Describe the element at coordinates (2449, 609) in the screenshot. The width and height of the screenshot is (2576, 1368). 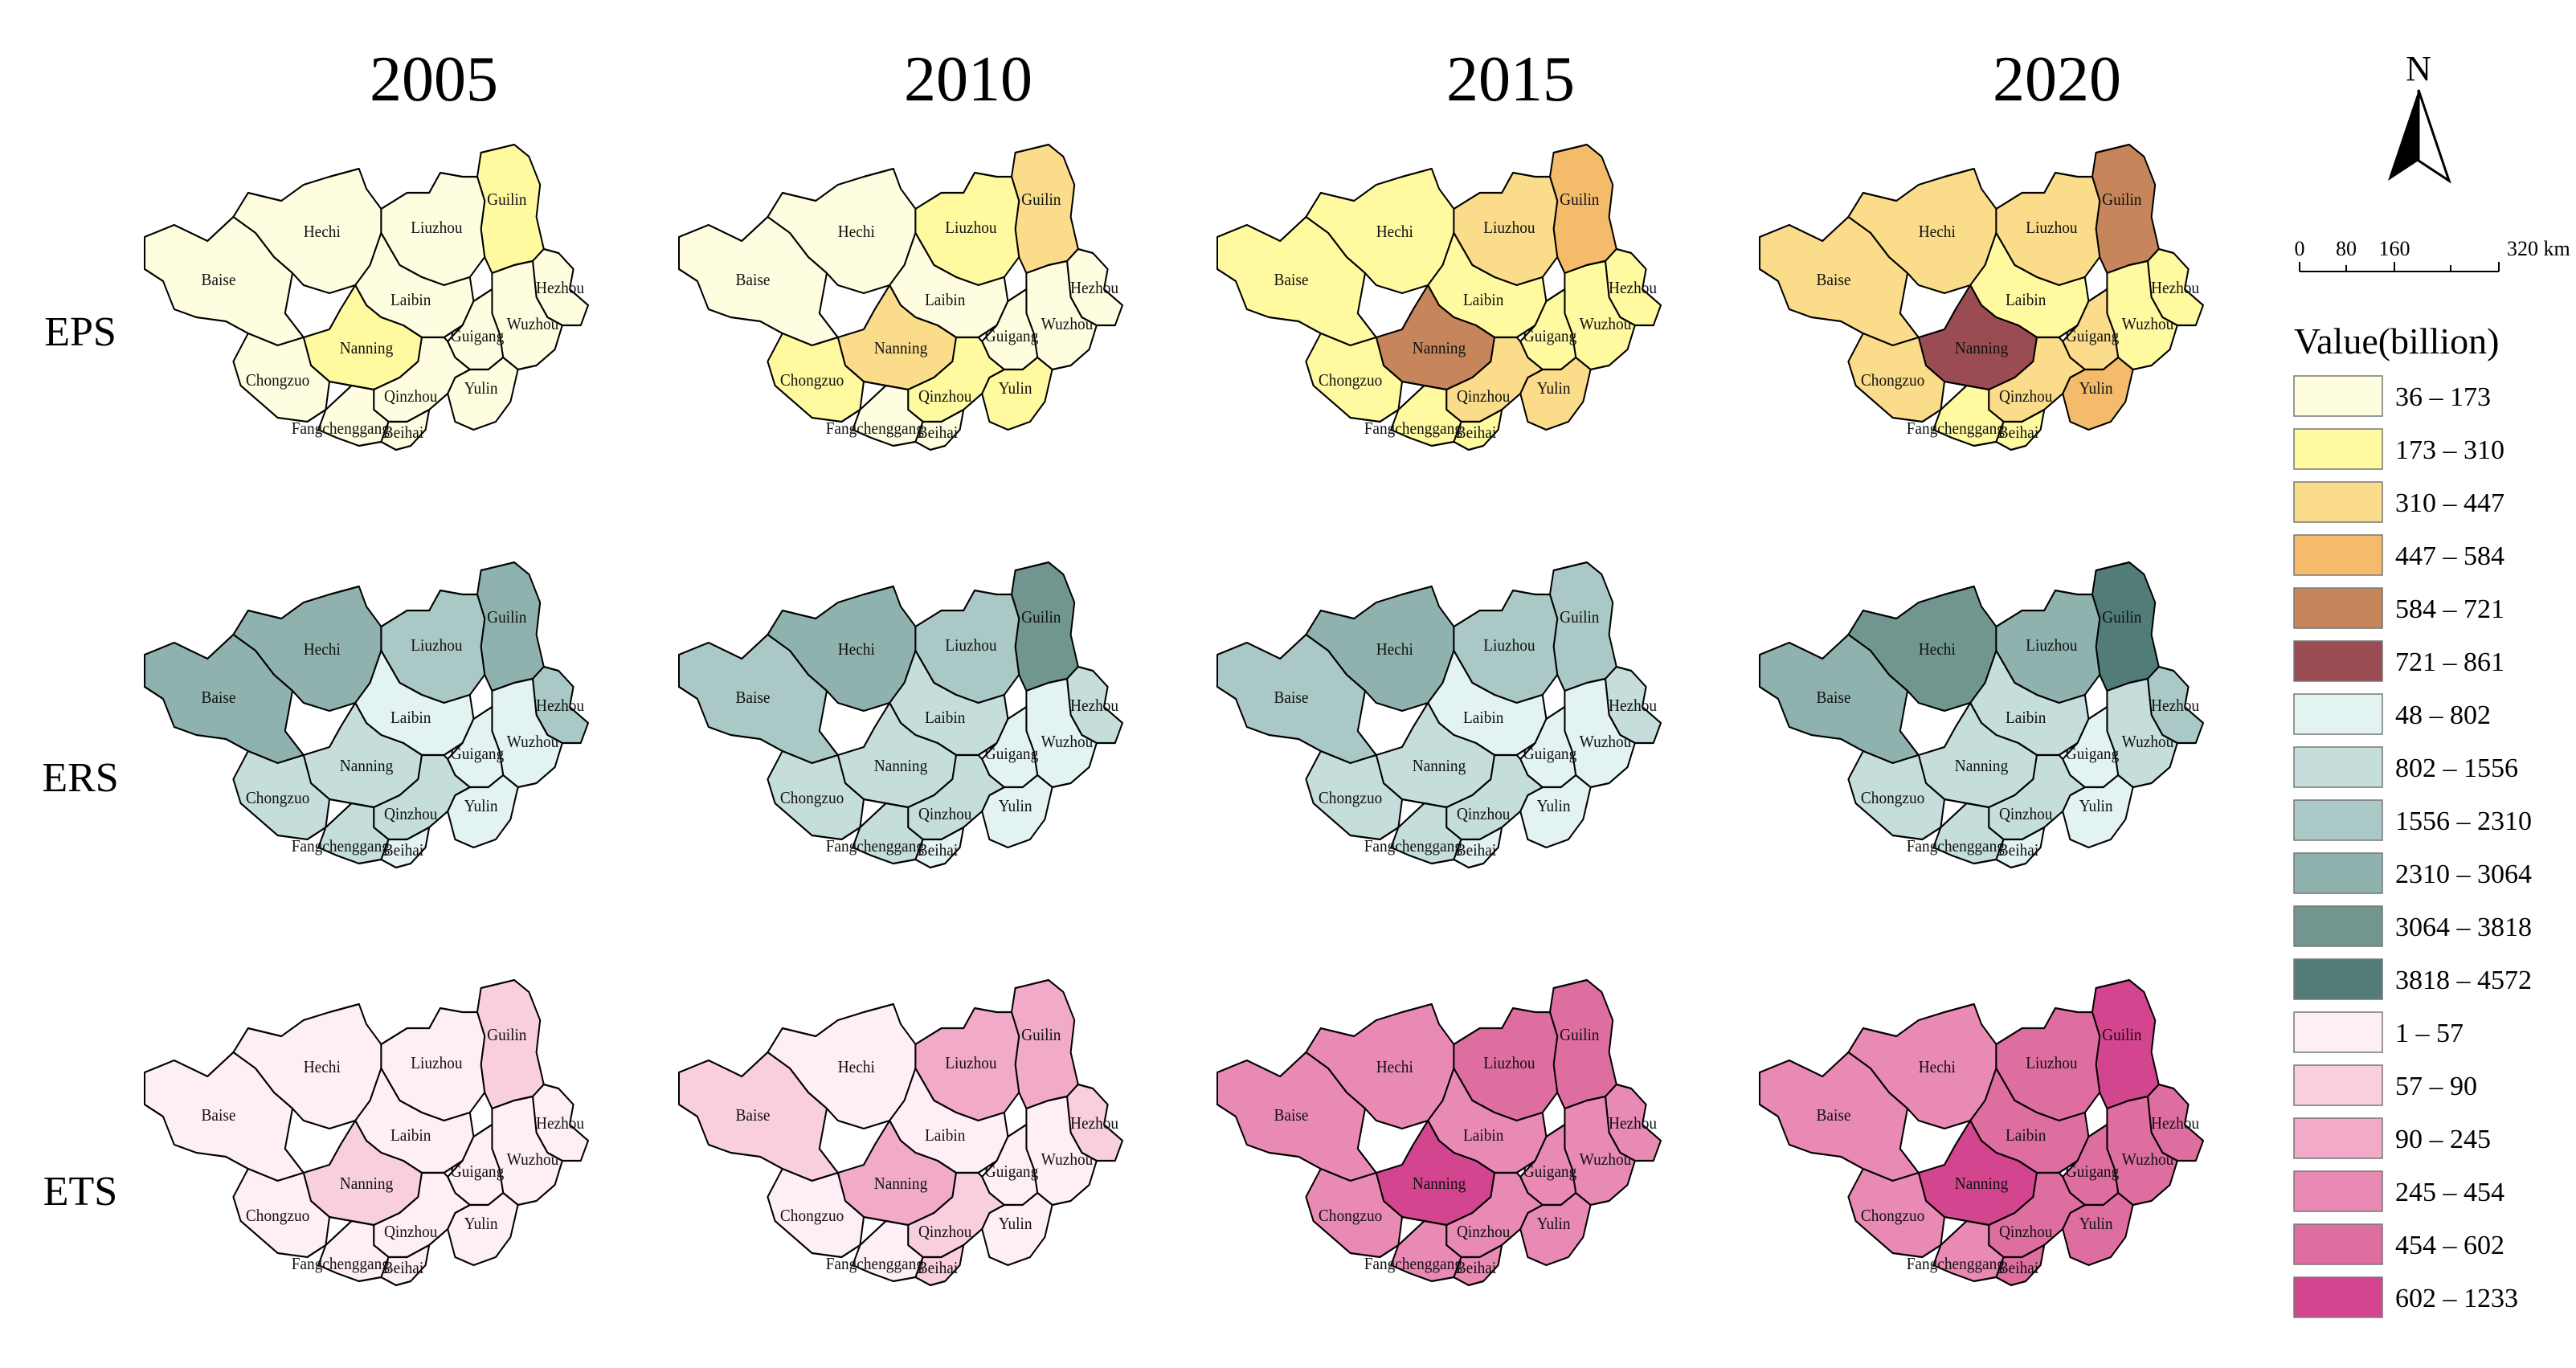
I see `legend-range-label: 584 – 721` at that location.